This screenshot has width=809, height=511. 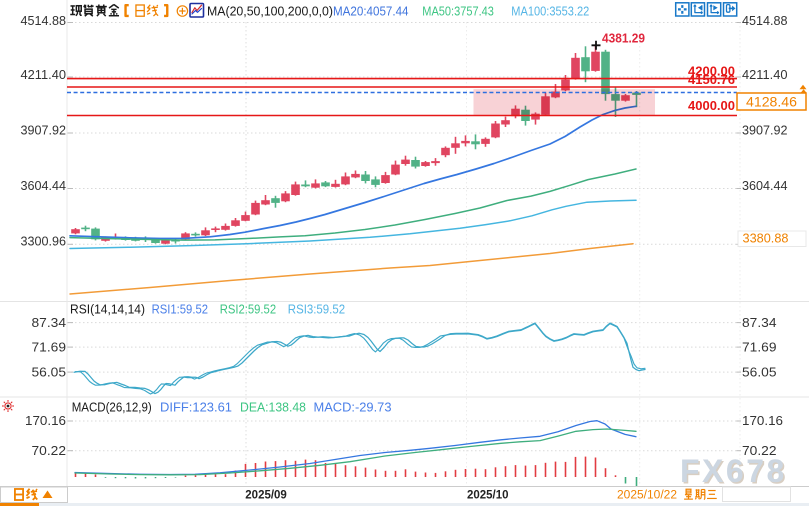 What do you see at coordinates (316, 310) in the screenshot?
I see `svg-text: RSI3:59.52` at bounding box center [316, 310].